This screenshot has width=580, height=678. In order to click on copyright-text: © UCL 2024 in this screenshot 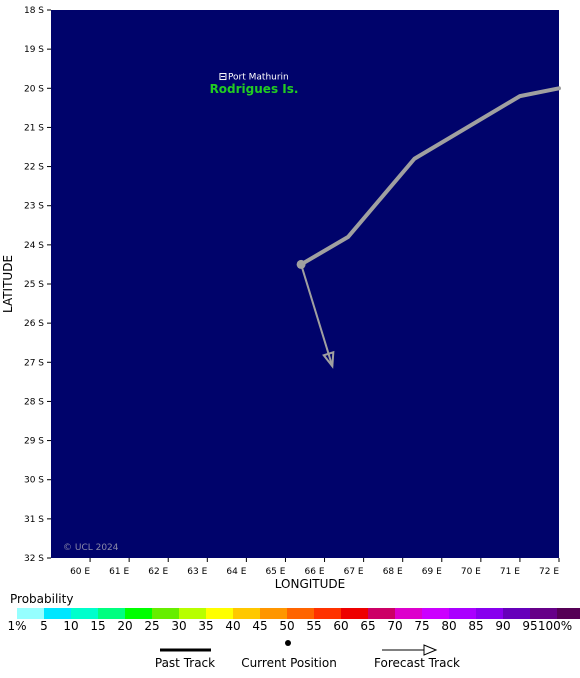, I will do `click(91, 548)`.